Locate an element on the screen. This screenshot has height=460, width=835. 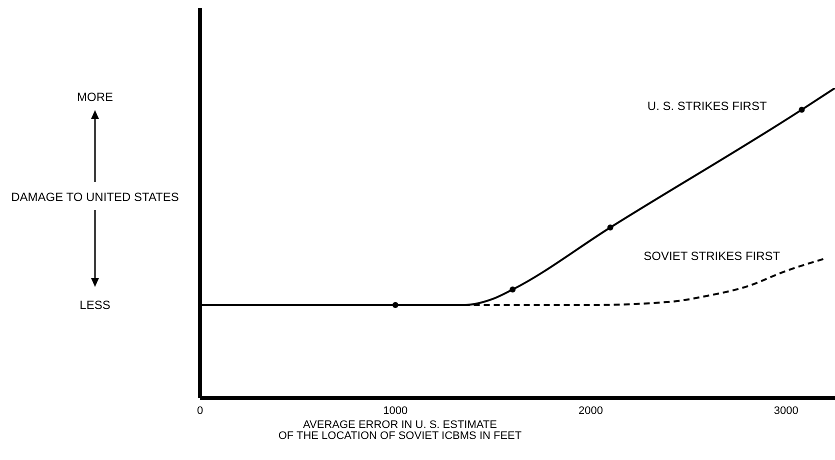
x-tick-label: 0 is located at coordinates (200, 410).